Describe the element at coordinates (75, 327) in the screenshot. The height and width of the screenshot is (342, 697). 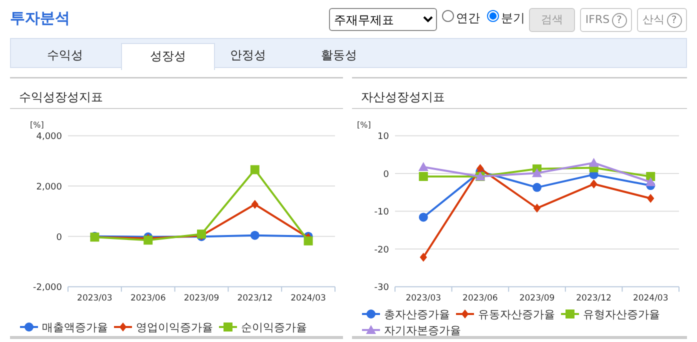
I see `legend-label: 매출액증가율` at that location.